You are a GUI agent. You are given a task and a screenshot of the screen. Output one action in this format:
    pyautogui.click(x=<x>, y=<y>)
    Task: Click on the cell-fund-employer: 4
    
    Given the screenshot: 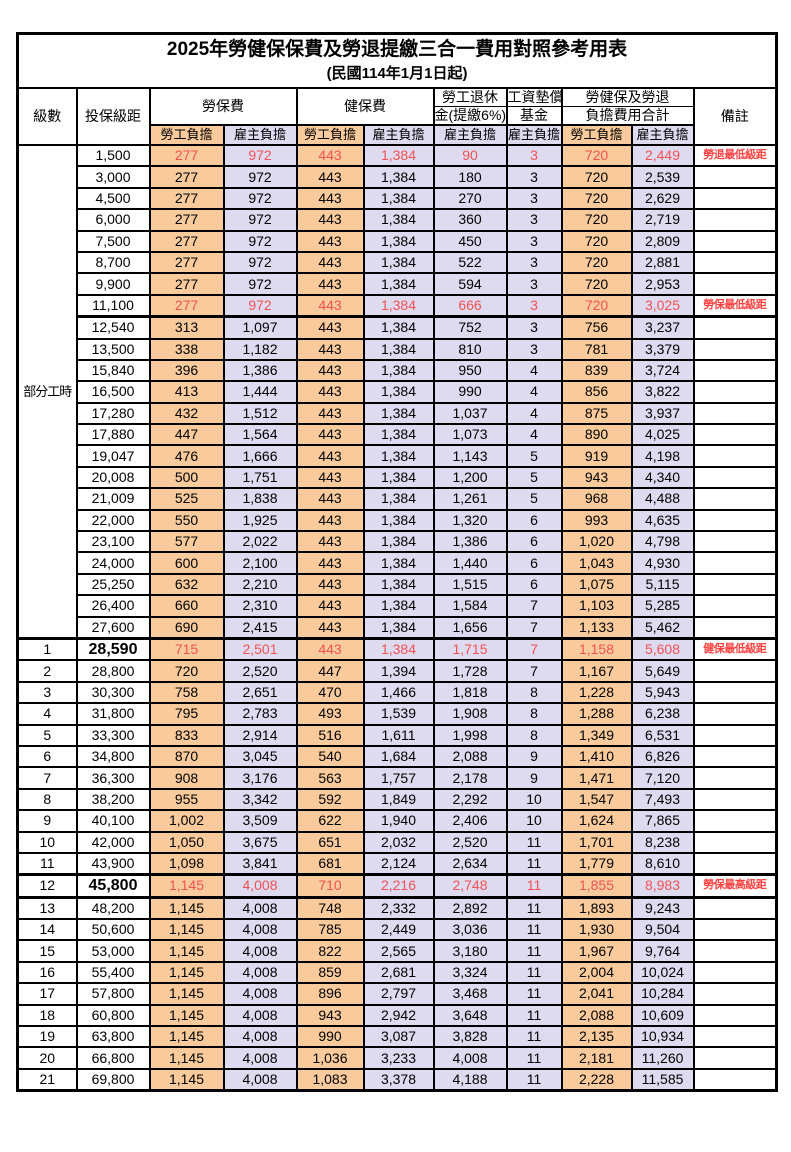 What is the action you would take?
    pyautogui.click(x=534, y=413)
    